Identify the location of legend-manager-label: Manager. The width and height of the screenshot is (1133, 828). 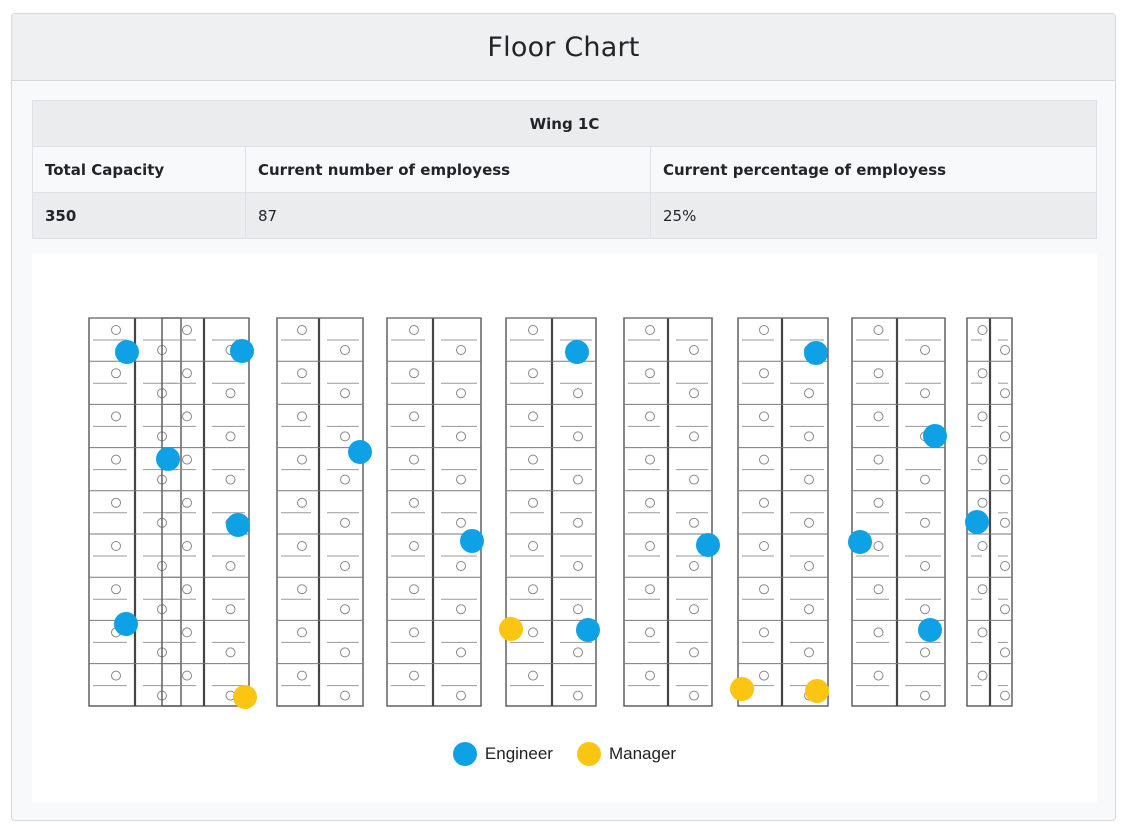
(642, 753).